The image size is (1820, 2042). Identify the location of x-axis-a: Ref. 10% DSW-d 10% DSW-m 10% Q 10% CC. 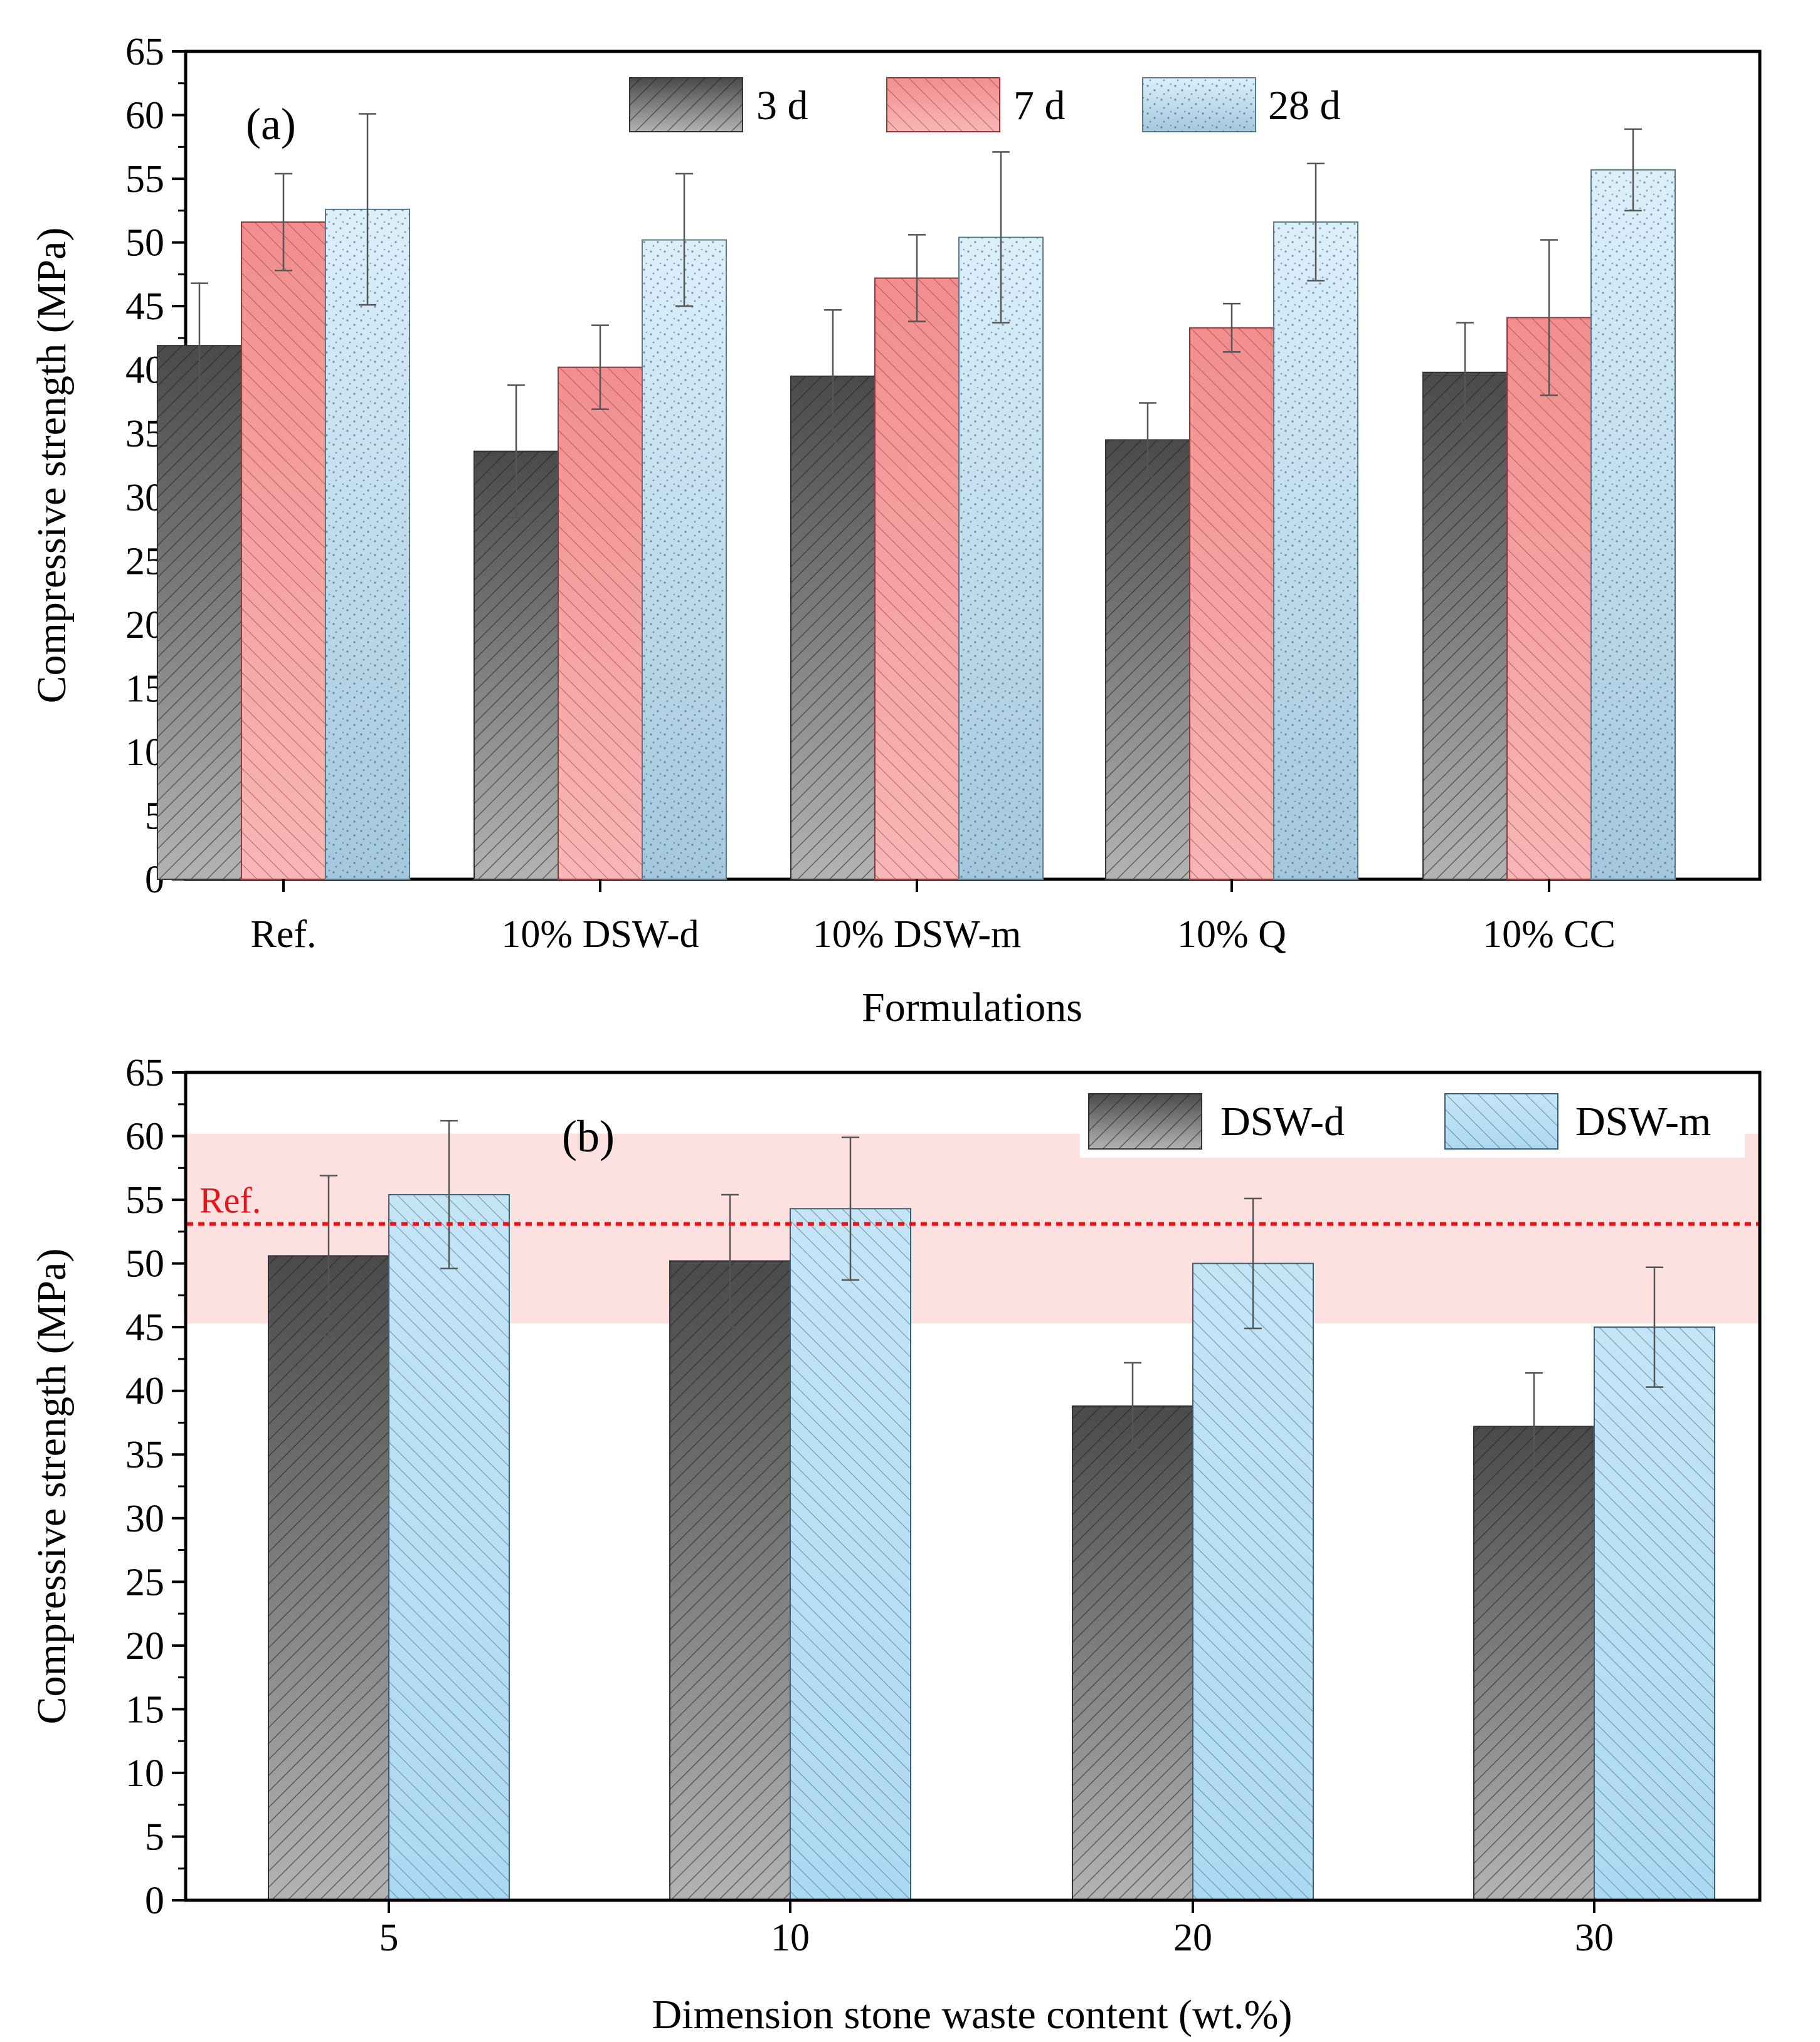
(933, 917).